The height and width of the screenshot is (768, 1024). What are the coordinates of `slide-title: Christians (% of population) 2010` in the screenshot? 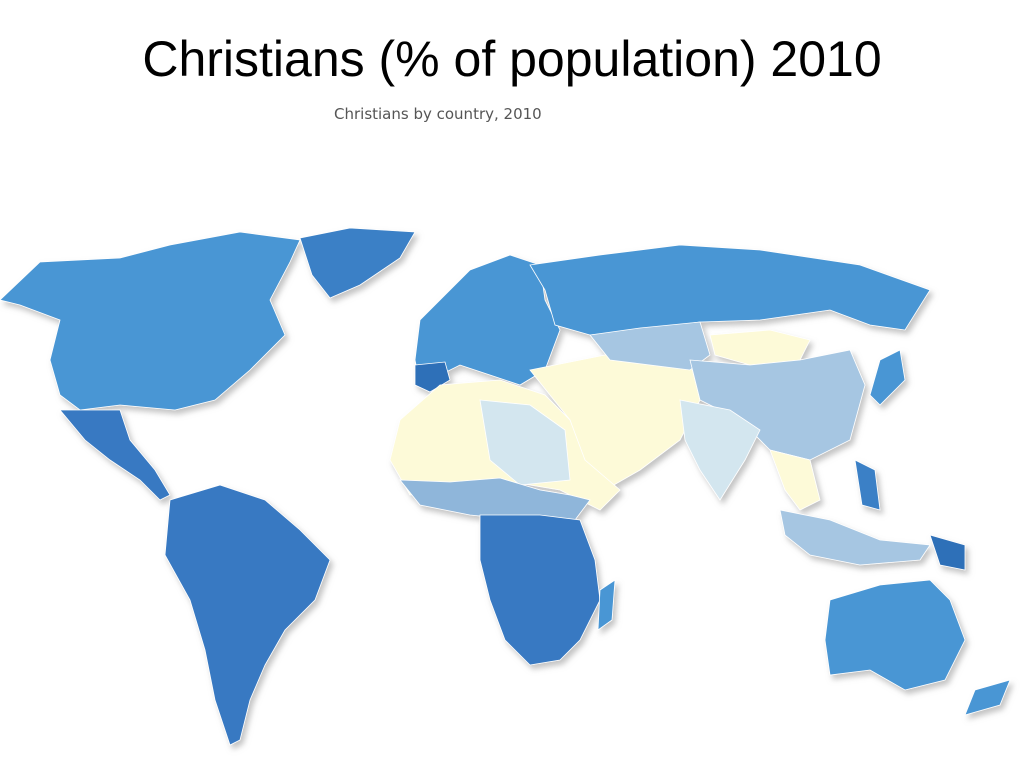 It's located at (512, 59).